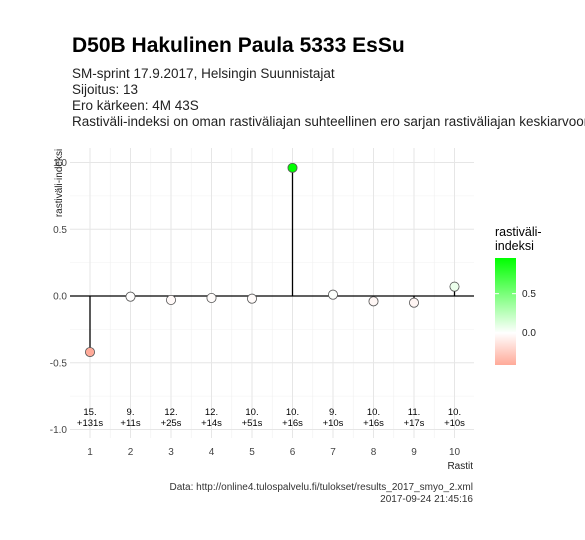 This screenshot has width=585, height=540. Describe the element at coordinates (333, 452) in the screenshot. I see `x-tick-label: 7` at that location.